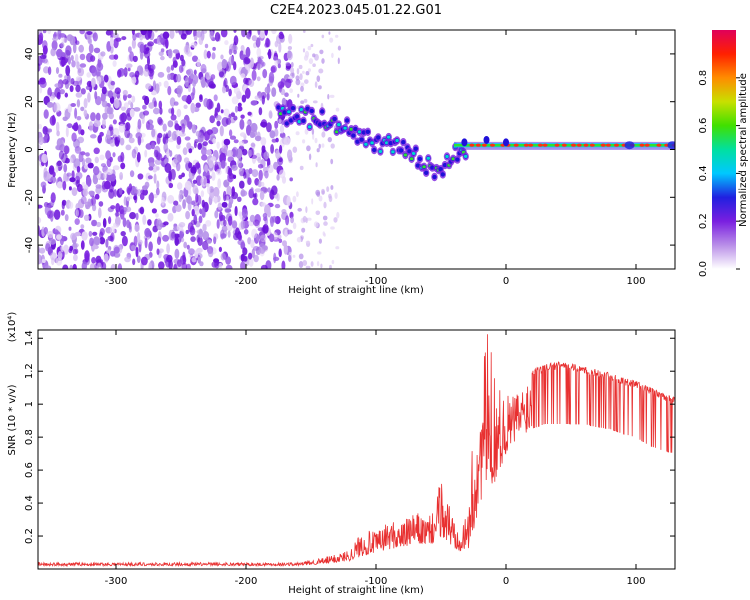 This screenshot has width=750, height=600. Describe the element at coordinates (29, 404) in the screenshot. I see `snr-y-tick-label: 1` at that location.